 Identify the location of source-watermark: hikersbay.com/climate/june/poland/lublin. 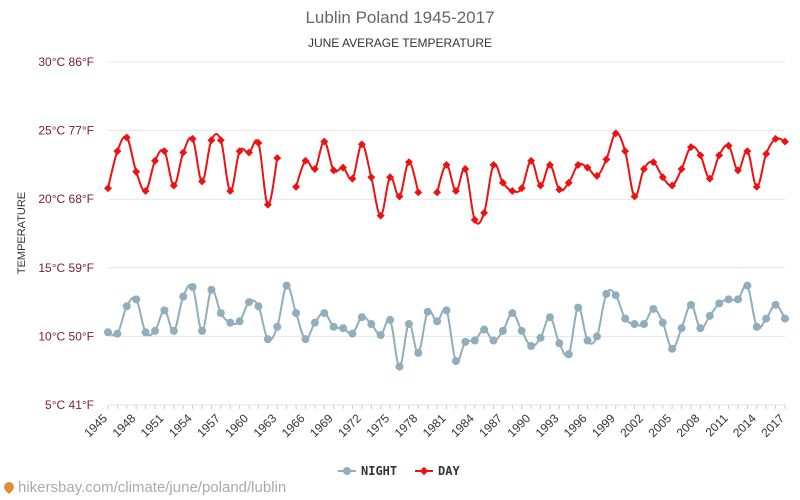
(143, 487).